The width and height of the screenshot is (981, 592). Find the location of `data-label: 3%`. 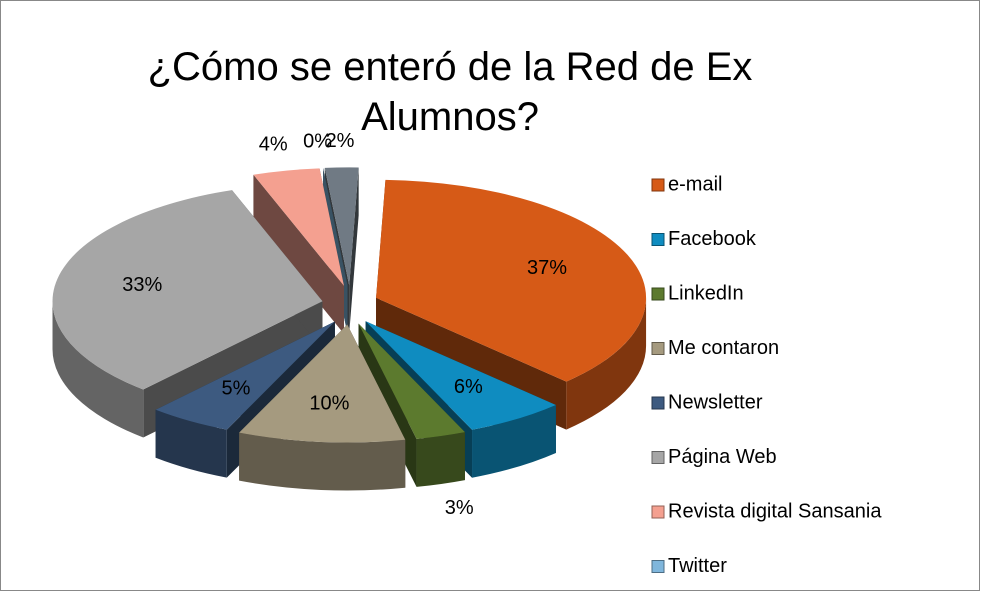

data-label: 3% is located at coordinates (459, 508).